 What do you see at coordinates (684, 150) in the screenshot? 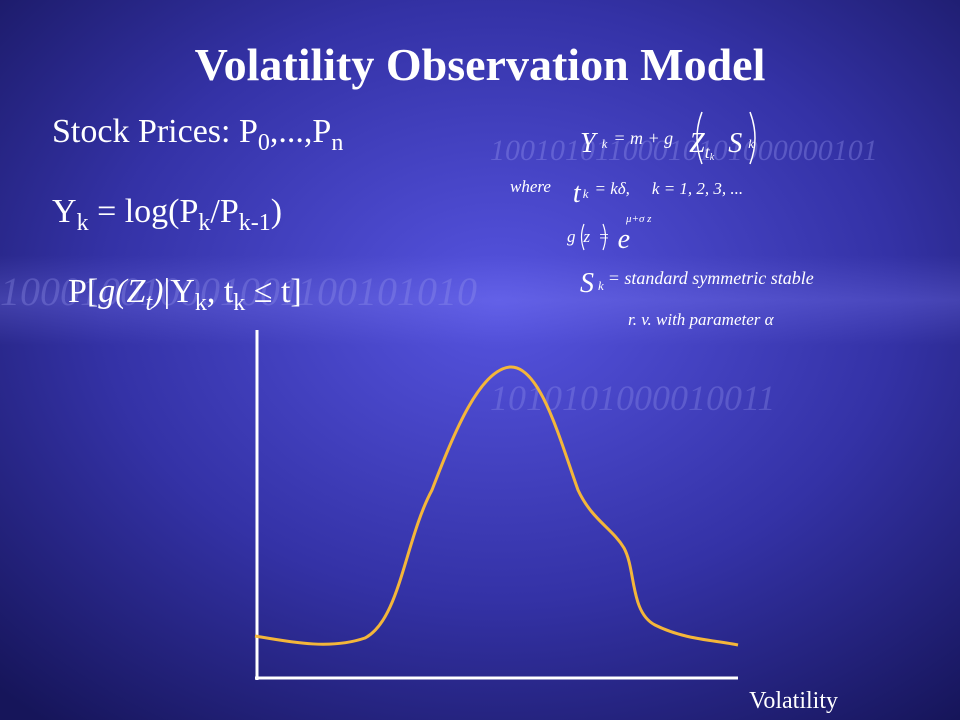
I see `background-digits: 10010101100010101000000101` at bounding box center [684, 150].